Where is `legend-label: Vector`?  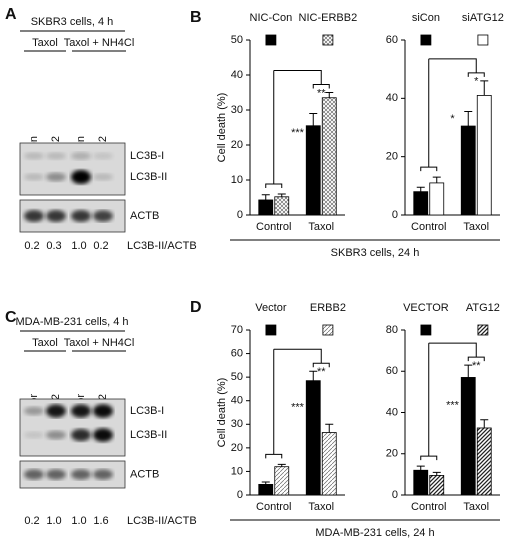 legend-label: Vector is located at coordinates (271, 308).